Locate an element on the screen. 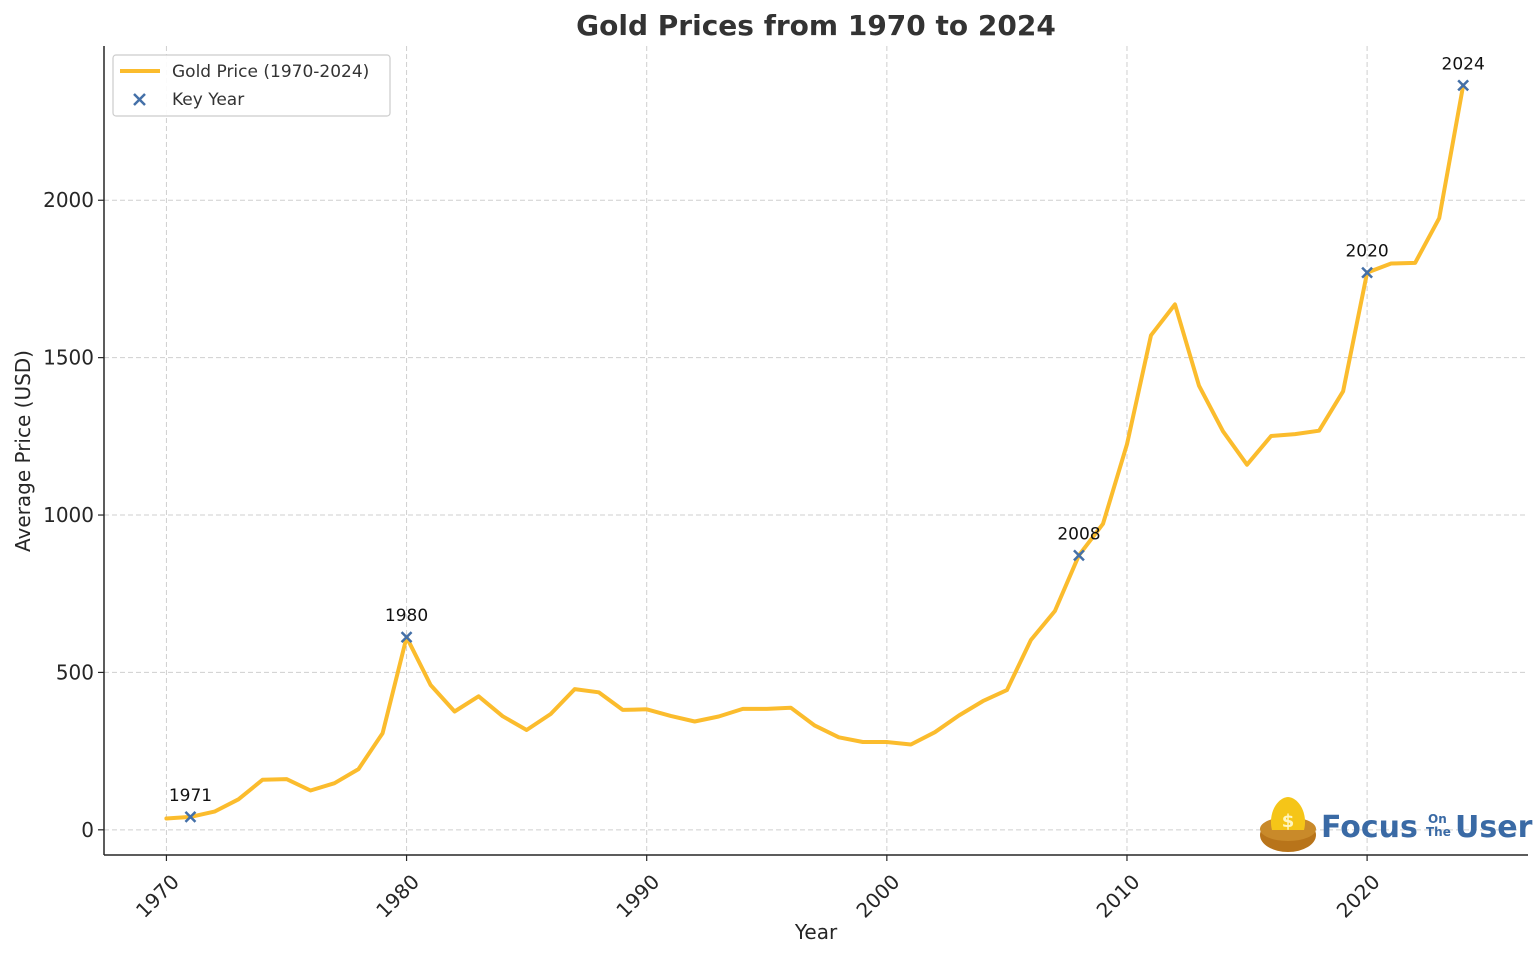  key-year-marker-2020 is located at coordinates (1367, 272).